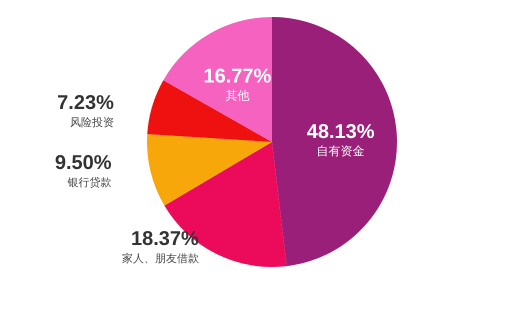 This screenshot has width=512, height=335. What do you see at coordinates (165, 239) in the screenshot?
I see `data-label: 18.37%` at bounding box center [165, 239].